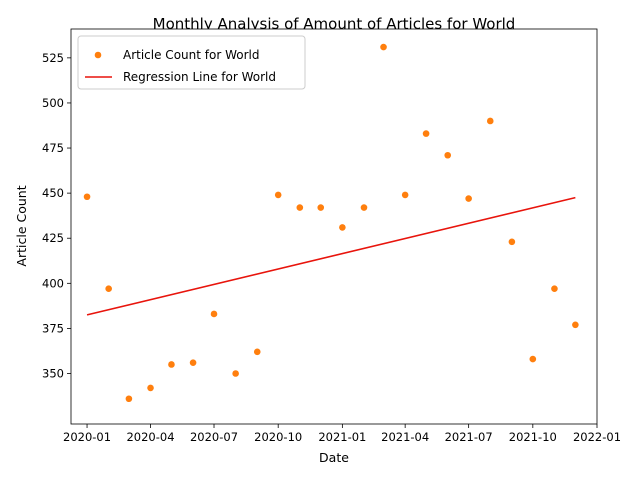 The height and width of the screenshot is (480, 640). I want to click on x-tick-label-3: 2020-07, so click(214, 437).